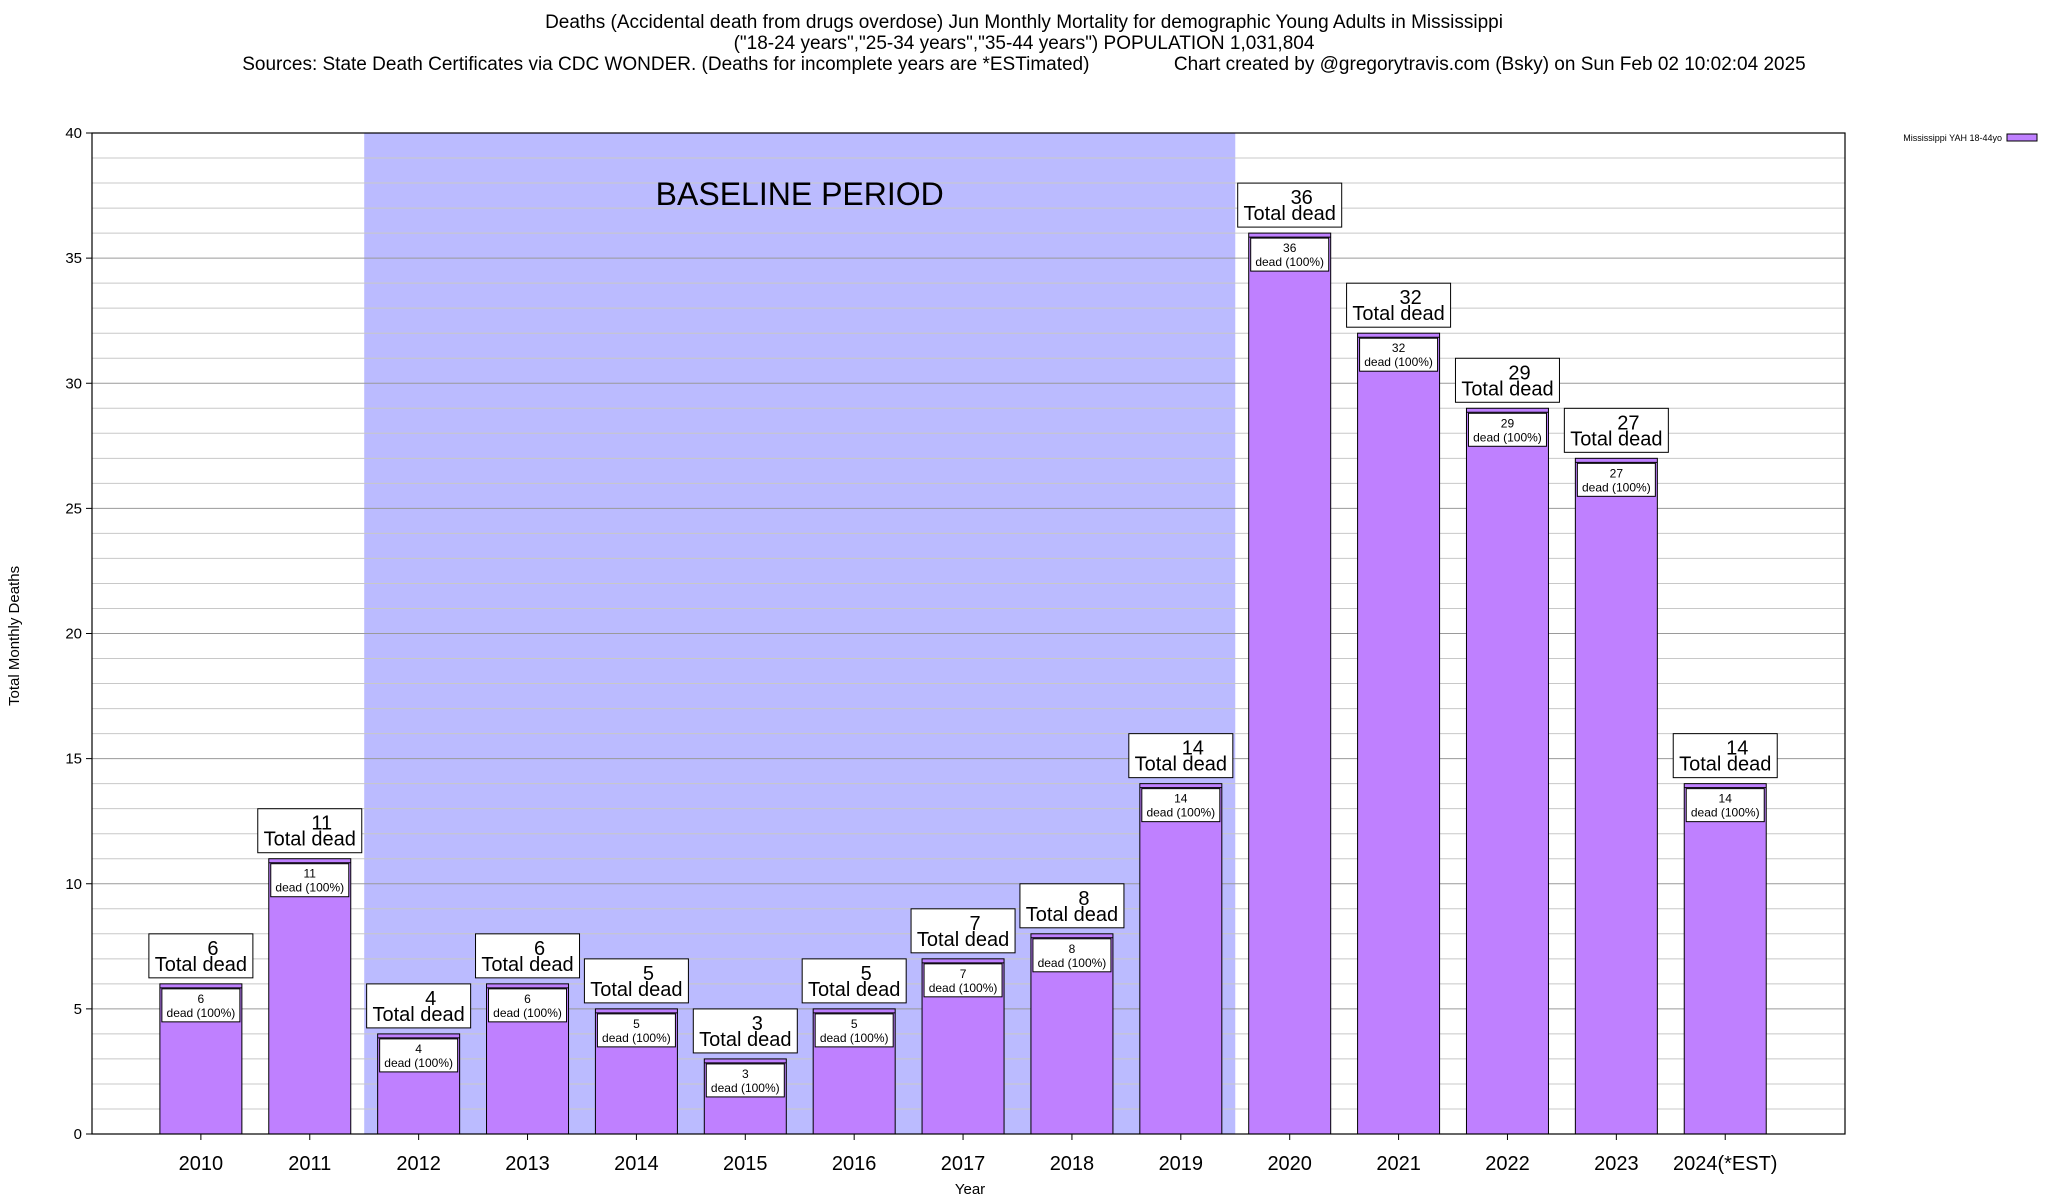  What do you see at coordinates (1193, 749) in the screenshot?
I see `bar-total-label-count: 14` at bounding box center [1193, 749].